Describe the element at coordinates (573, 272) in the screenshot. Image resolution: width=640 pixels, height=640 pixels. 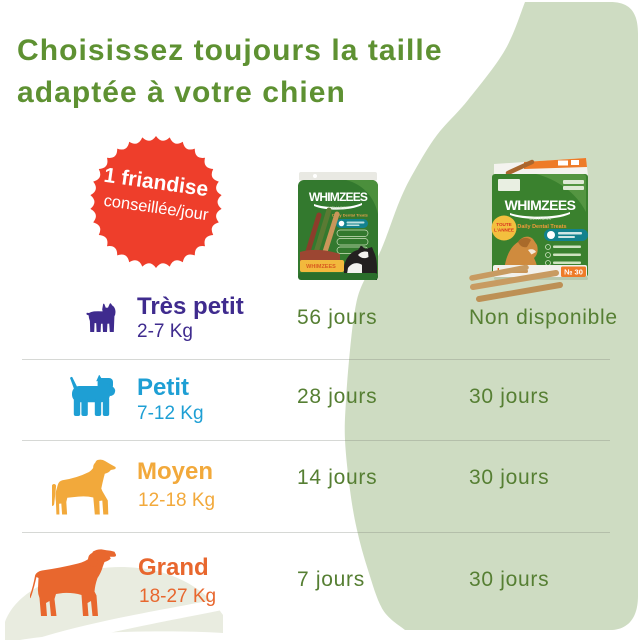
I see `svg-text: № 30` at that location.